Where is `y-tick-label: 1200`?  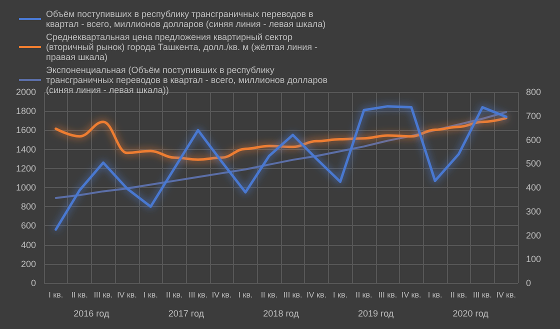
y-tick-label: 1200 is located at coordinates (26, 168).